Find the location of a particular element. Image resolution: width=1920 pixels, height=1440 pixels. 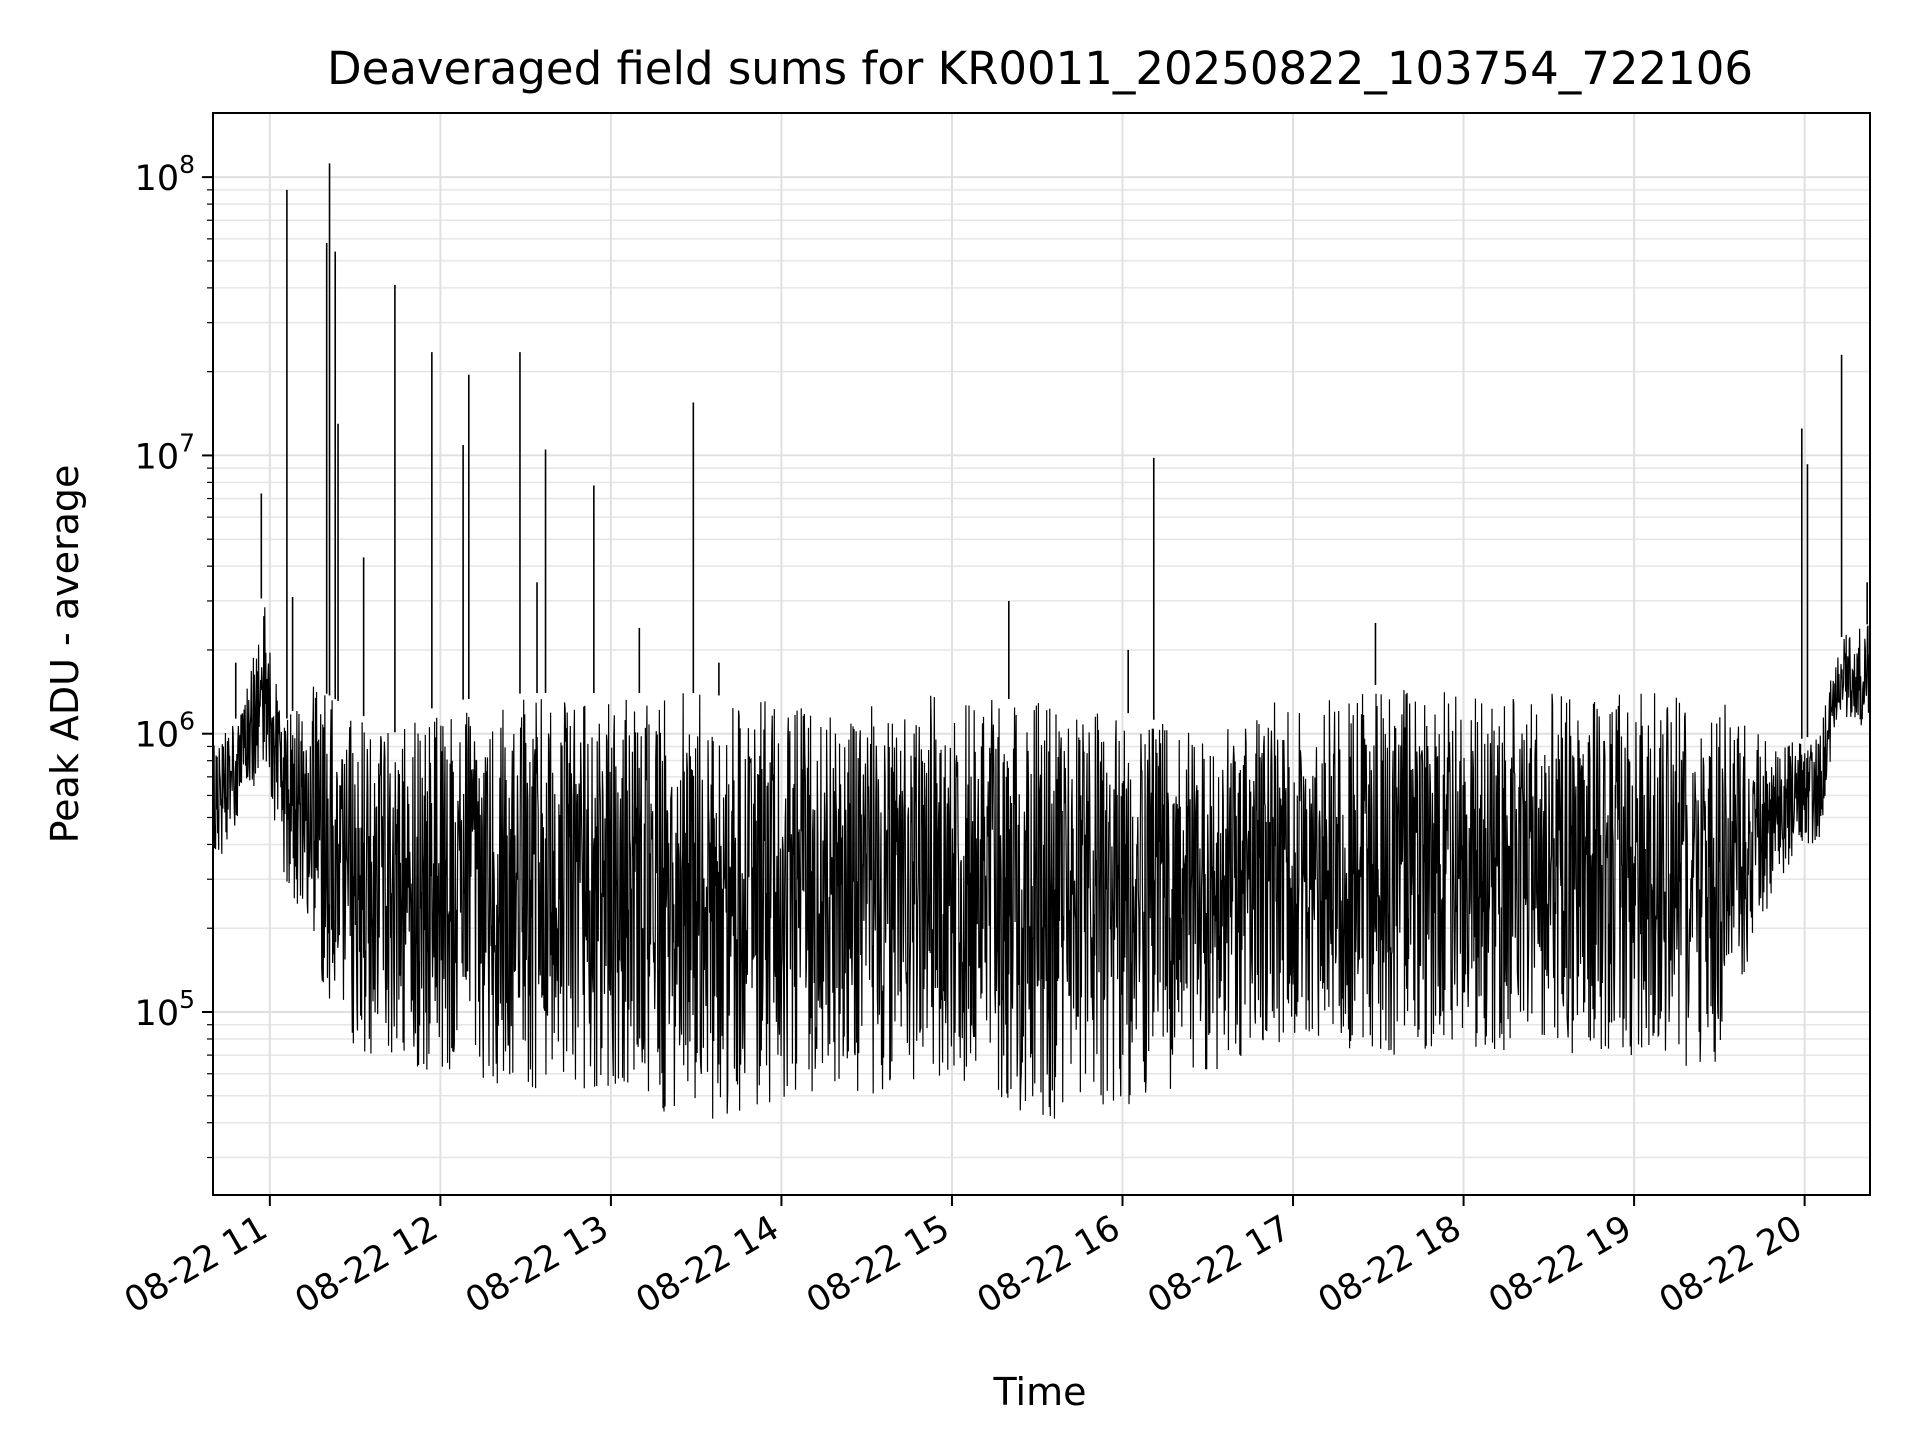

x-axis-label: Time is located at coordinates (1040, 1392).